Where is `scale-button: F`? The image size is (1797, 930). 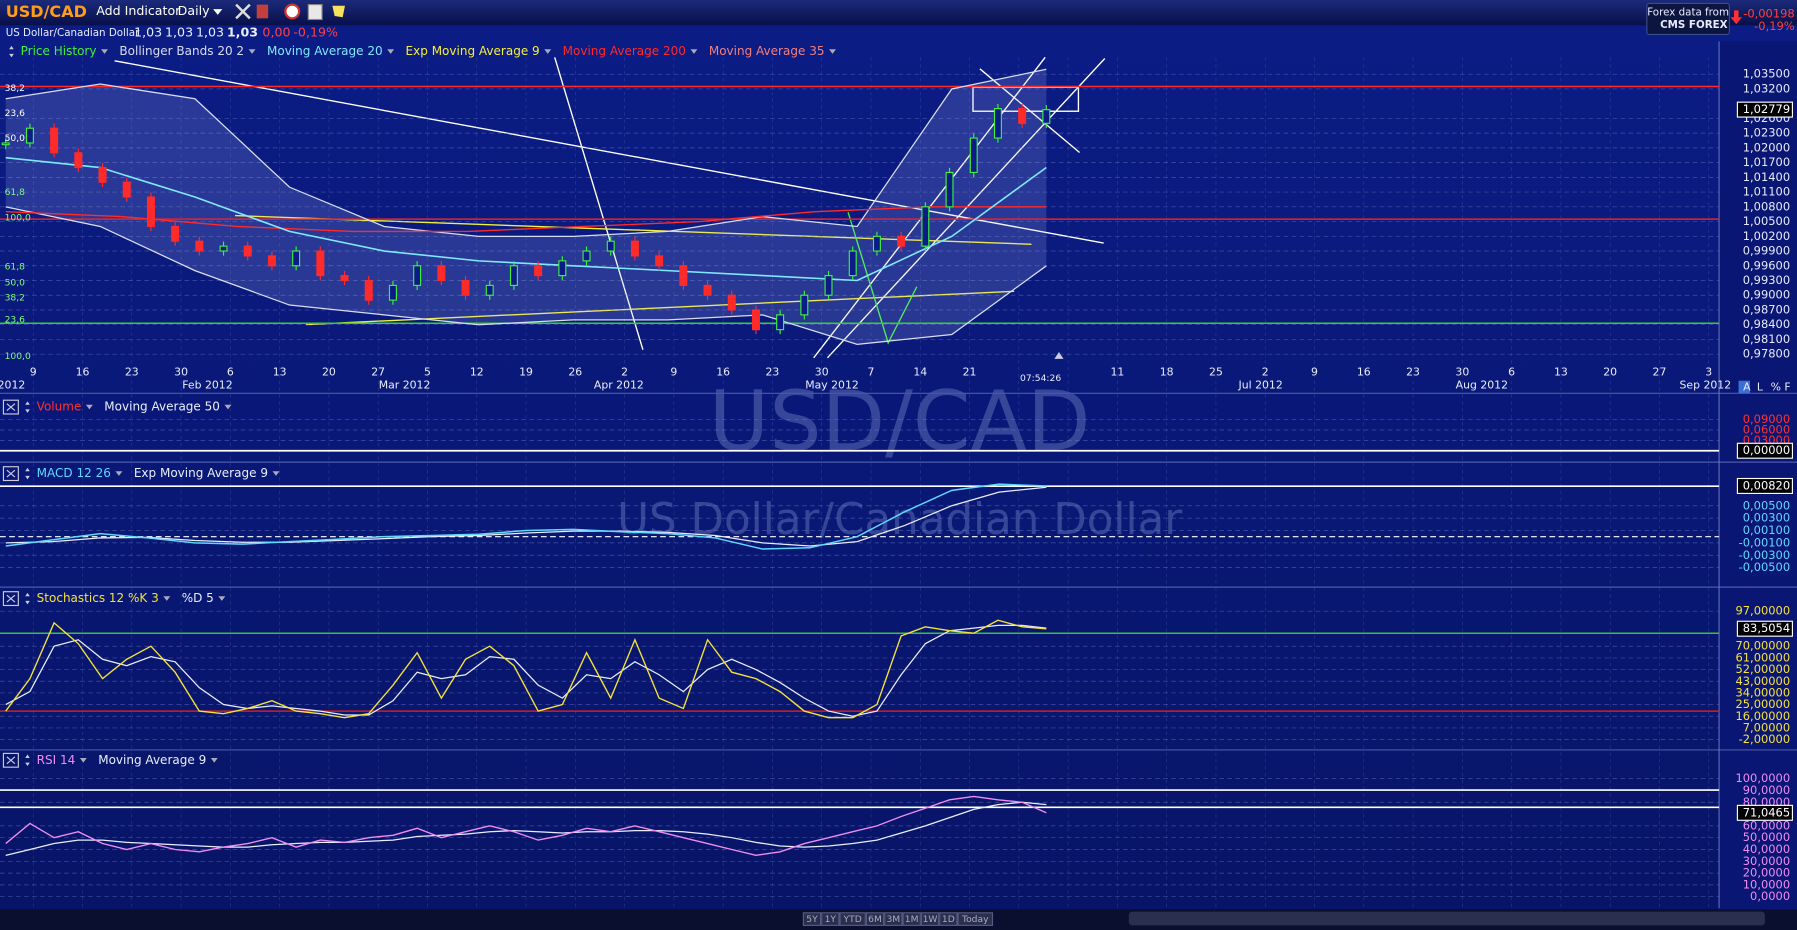 scale-button: F is located at coordinates (1787, 387).